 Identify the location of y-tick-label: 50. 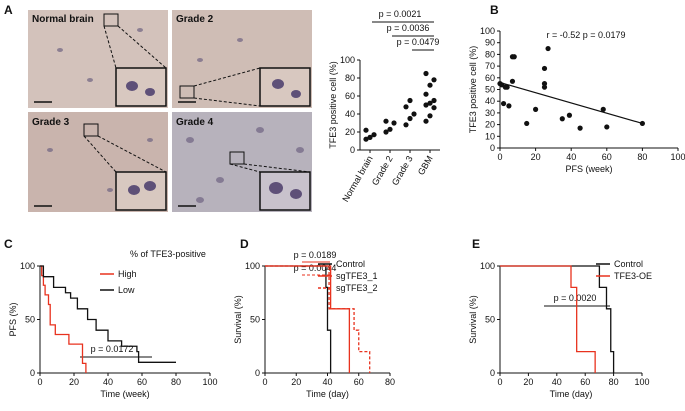
(490, 320).